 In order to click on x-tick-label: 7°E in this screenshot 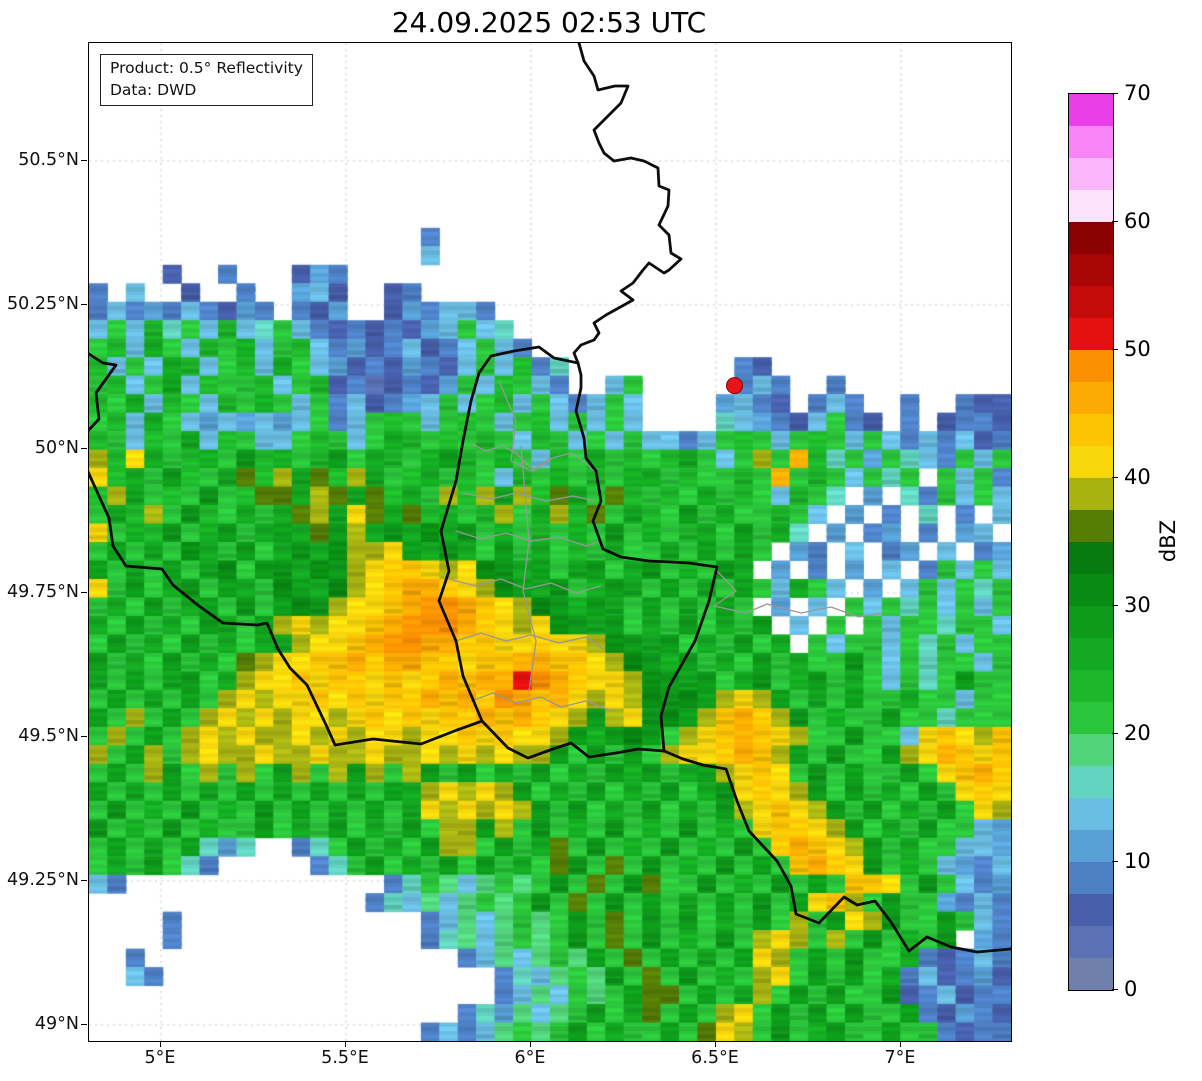, I will do `click(900, 1058)`.